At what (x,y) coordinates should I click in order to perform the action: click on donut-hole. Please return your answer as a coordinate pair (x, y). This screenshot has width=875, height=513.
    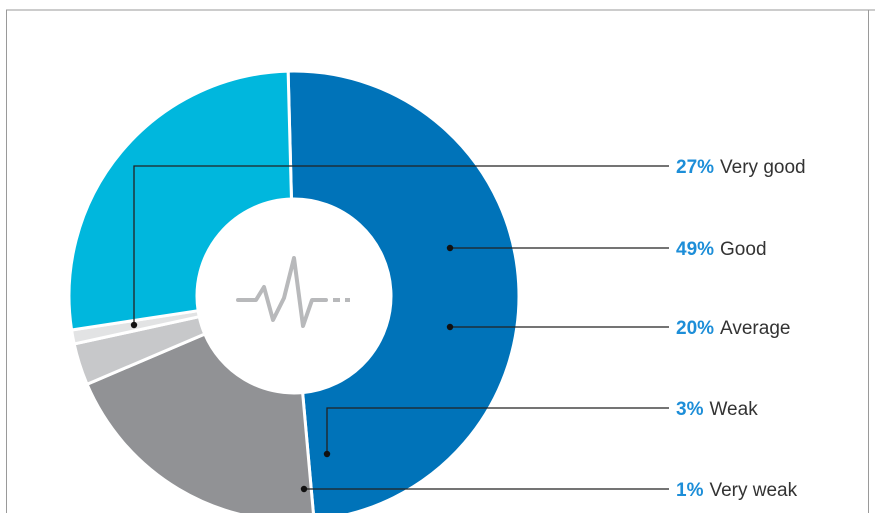
    Looking at the image, I should click on (294, 296).